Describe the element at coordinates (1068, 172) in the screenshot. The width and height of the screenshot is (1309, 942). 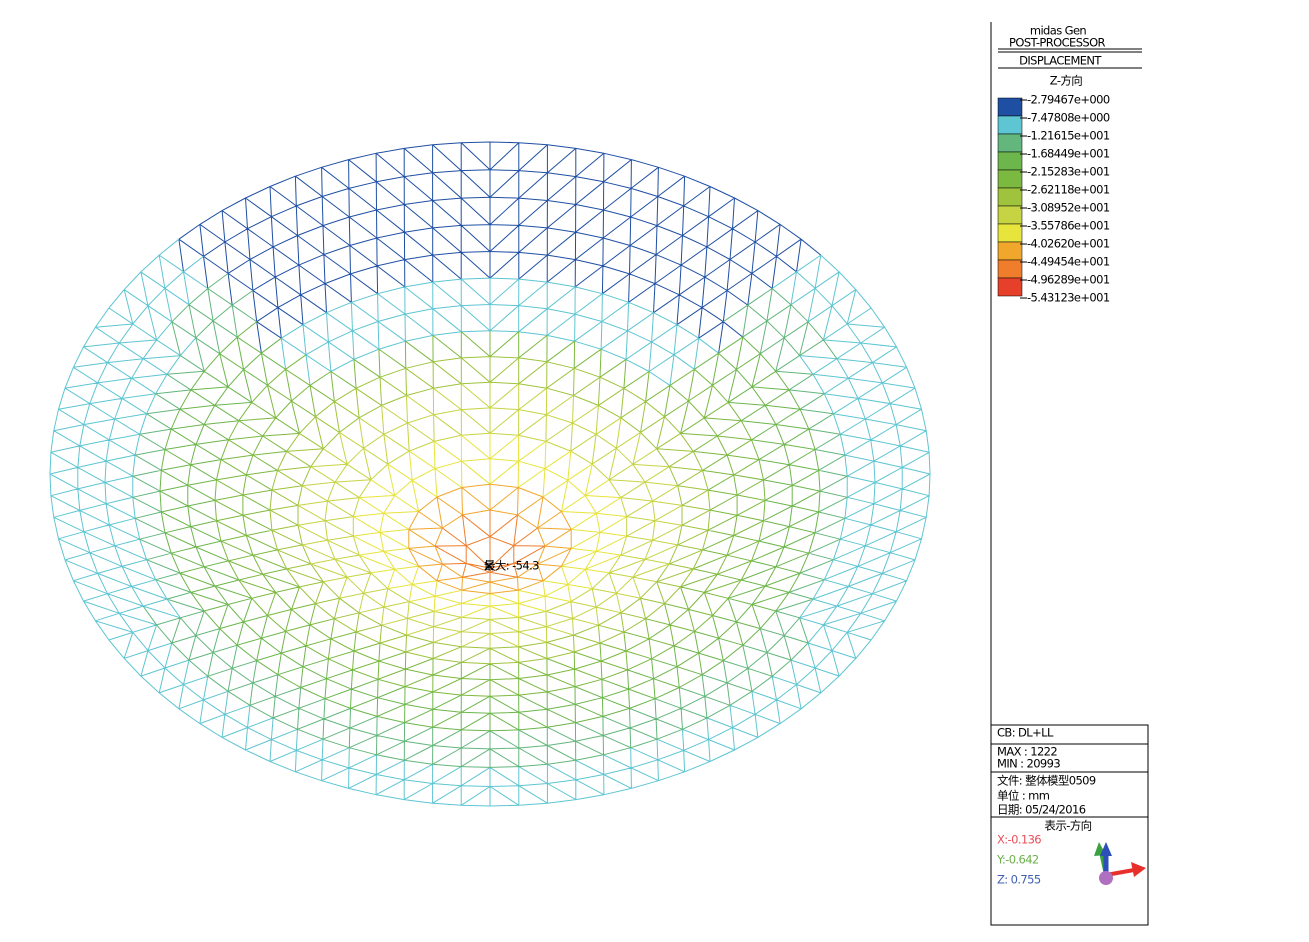
I see `legend-label: -2.15283e+001` at that location.